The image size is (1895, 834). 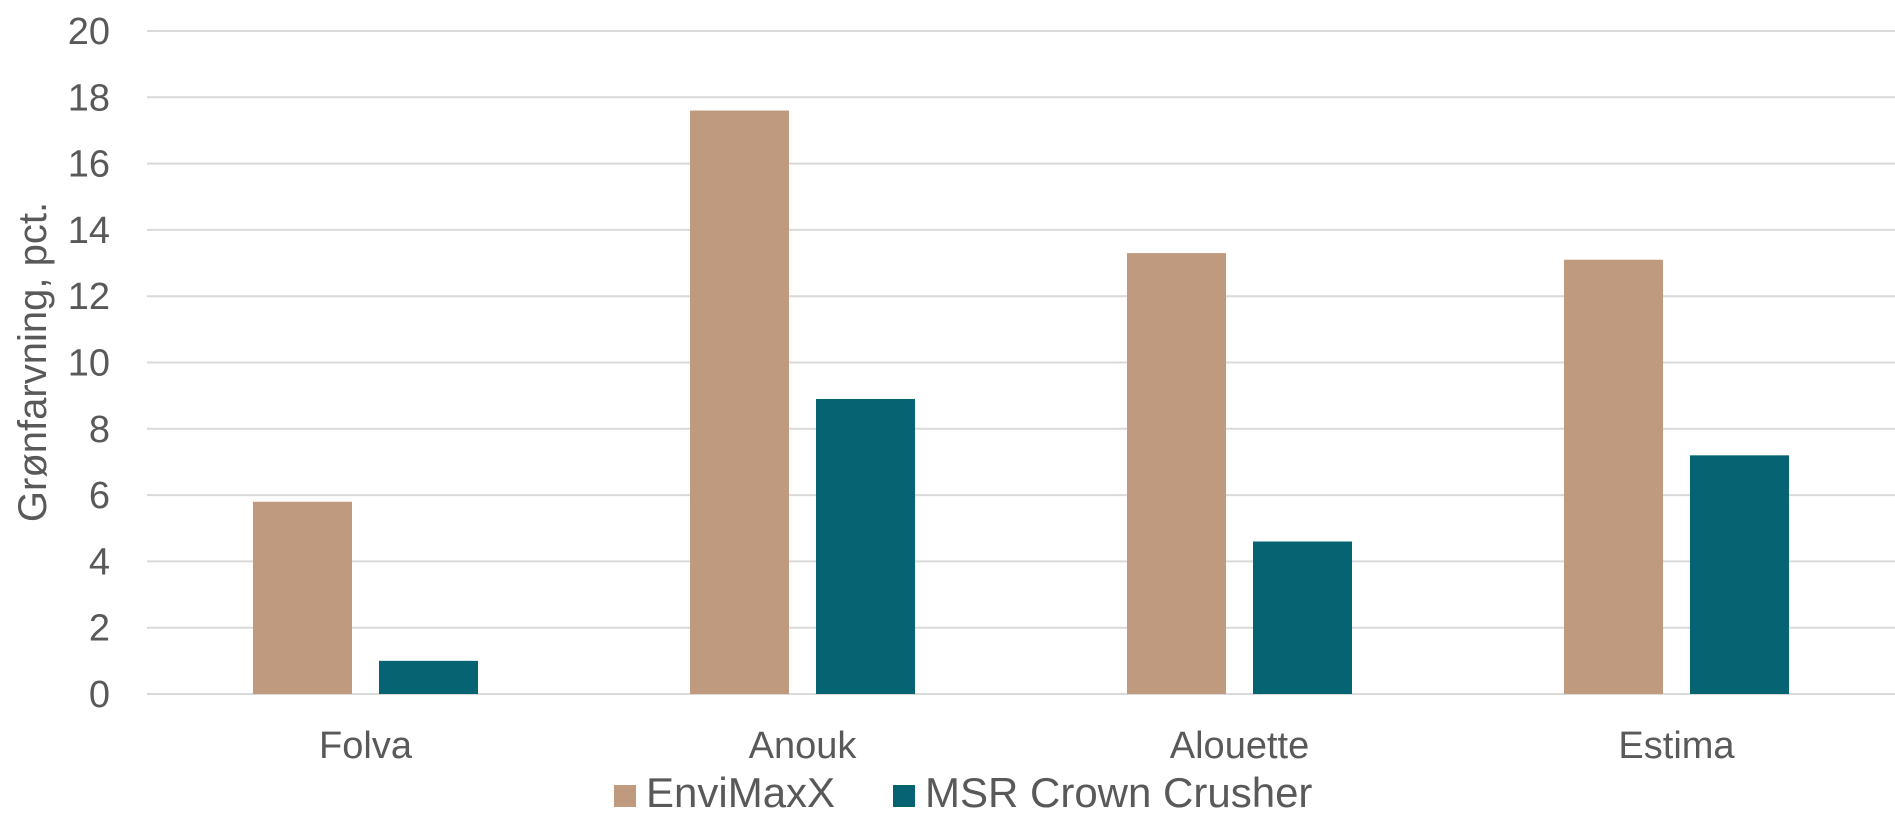 What do you see at coordinates (428, 677) in the screenshot?
I see `bar-msr-crown-crusher-folva` at bounding box center [428, 677].